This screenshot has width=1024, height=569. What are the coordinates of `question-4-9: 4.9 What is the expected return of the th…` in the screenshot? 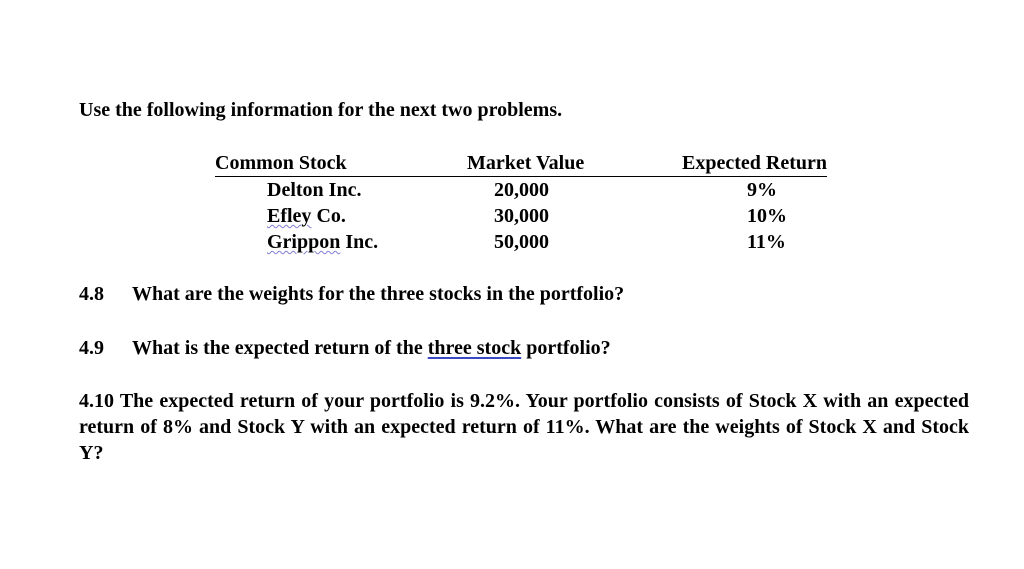 It's located at (345, 348).